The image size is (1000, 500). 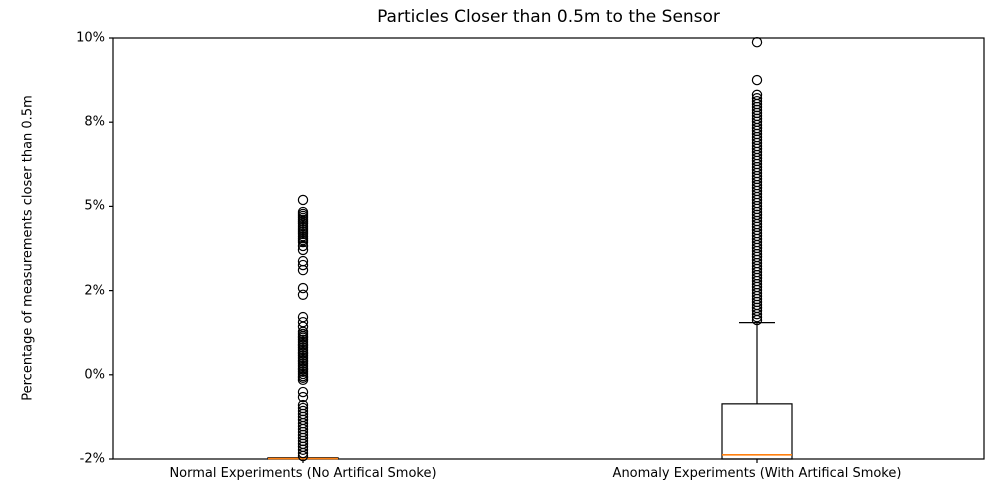 I want to click on y-tick-label: 10%, so click(x=90, y=38).